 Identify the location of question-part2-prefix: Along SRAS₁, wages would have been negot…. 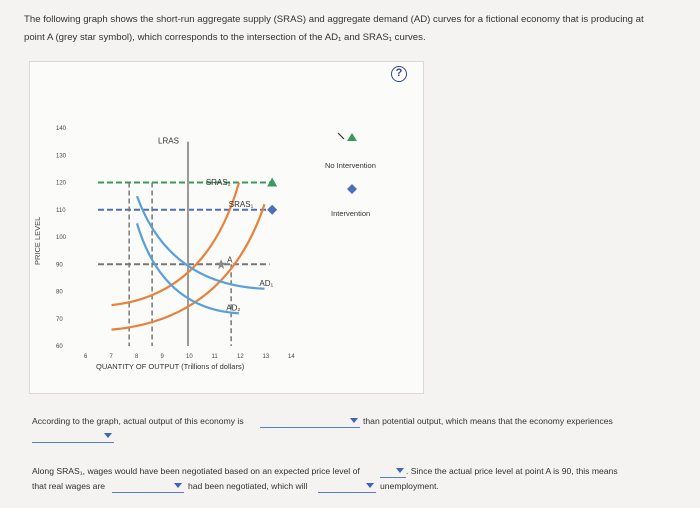
(196, 471).